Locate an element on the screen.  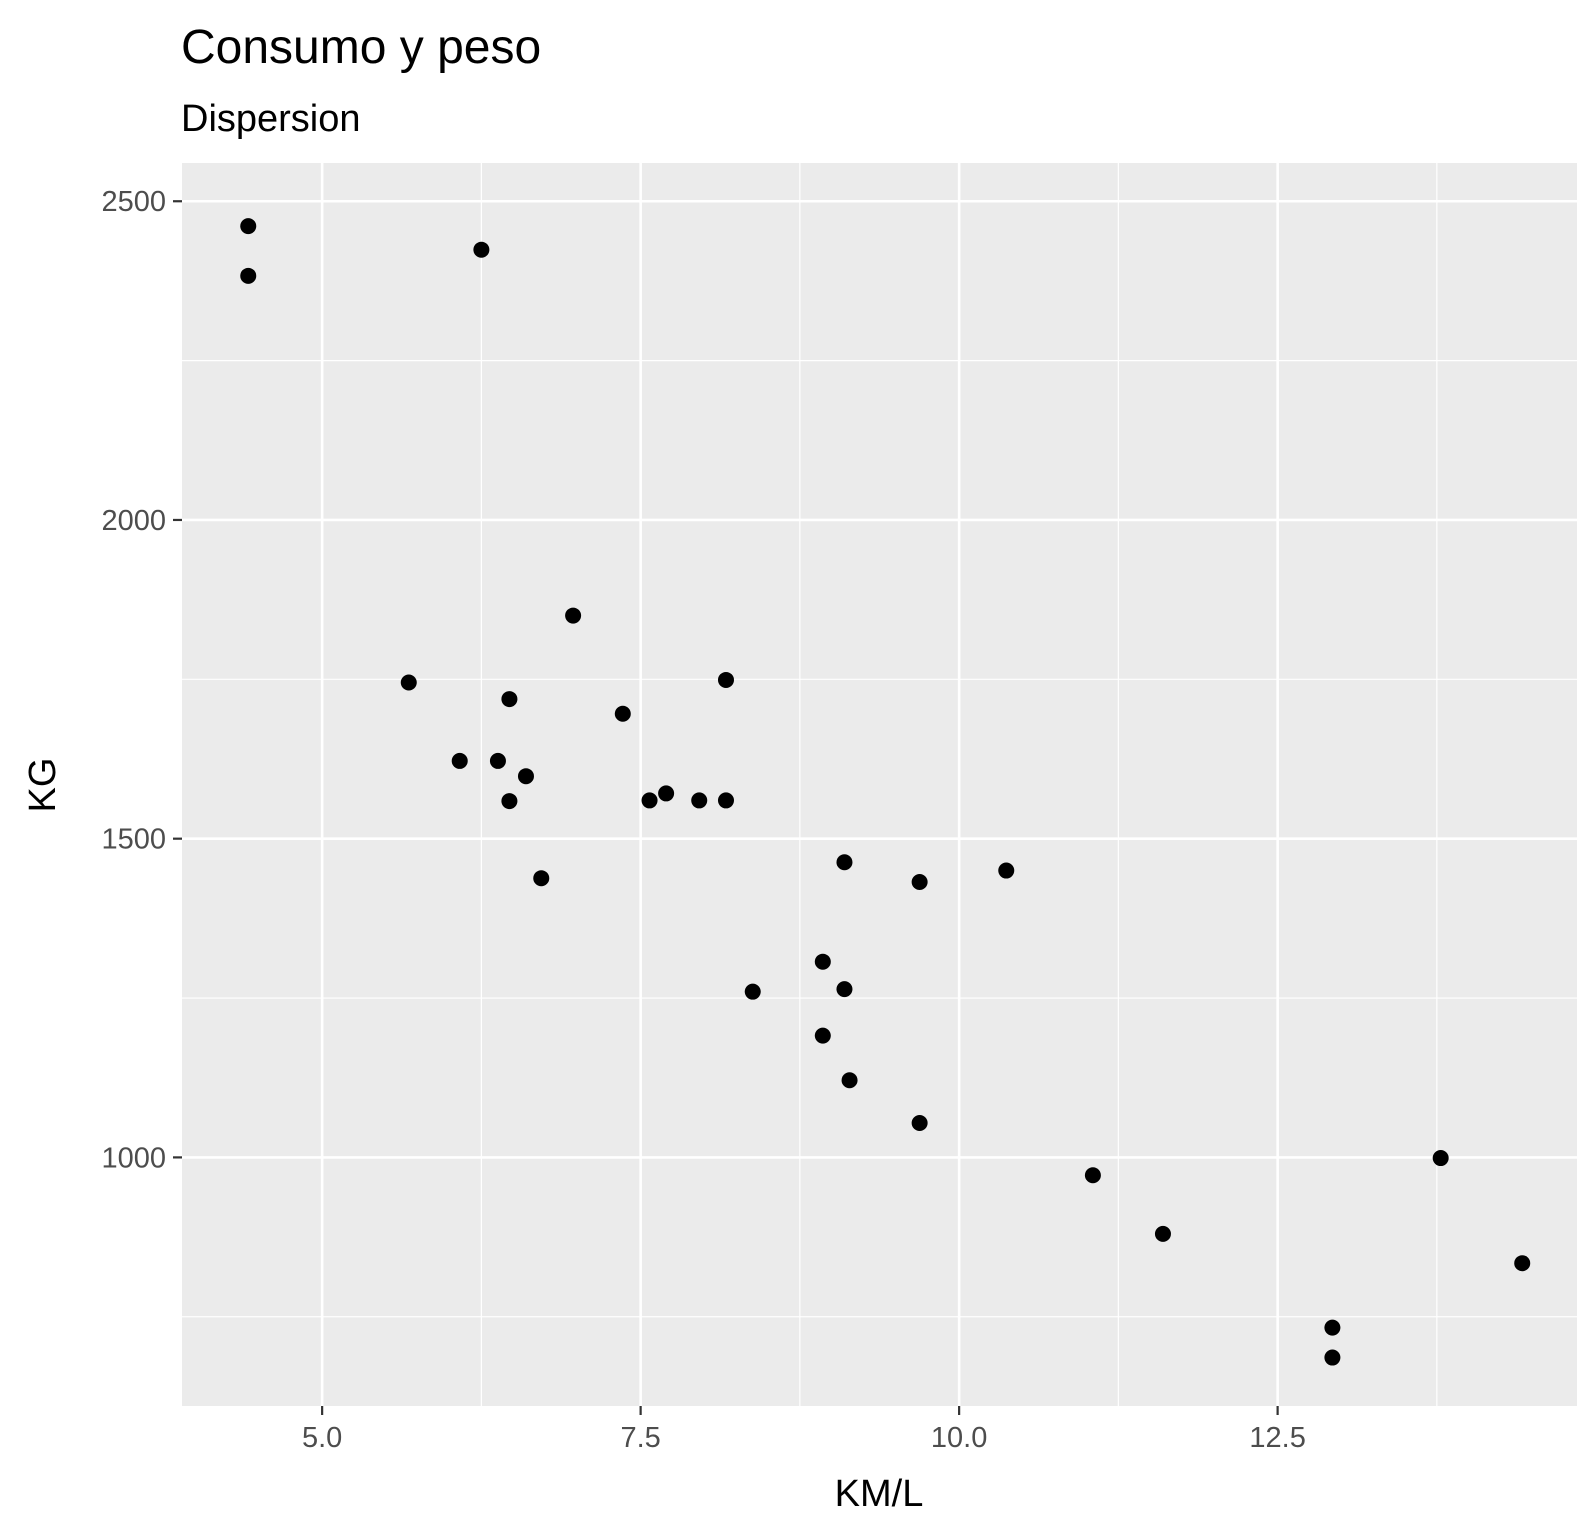
x-tick-label: 7.5 is located at coordinates (640, 1438).